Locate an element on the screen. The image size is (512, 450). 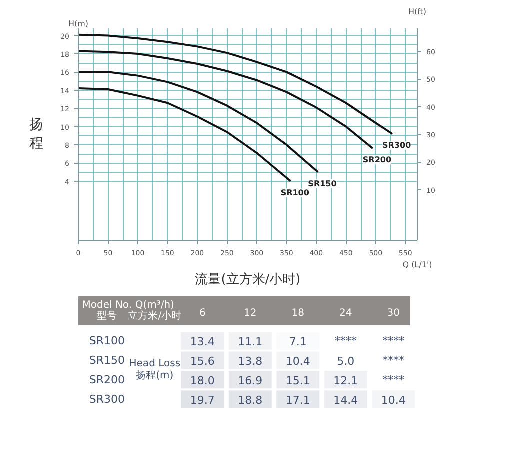
data-label: 17.1 is located at coordinates (298, 400).